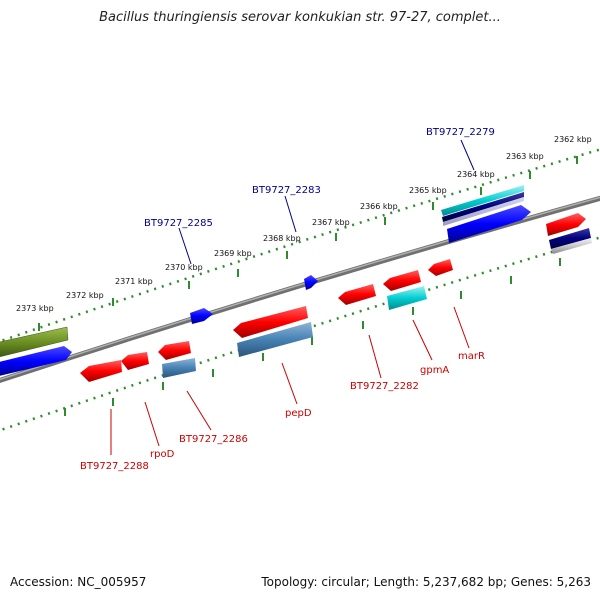 This screenshot has height=600, width=600. What do you see at coordinates (233, 253) in the screenshot?
I see `kbp-label: 2369 kbp` at bounding box center [233, 253].